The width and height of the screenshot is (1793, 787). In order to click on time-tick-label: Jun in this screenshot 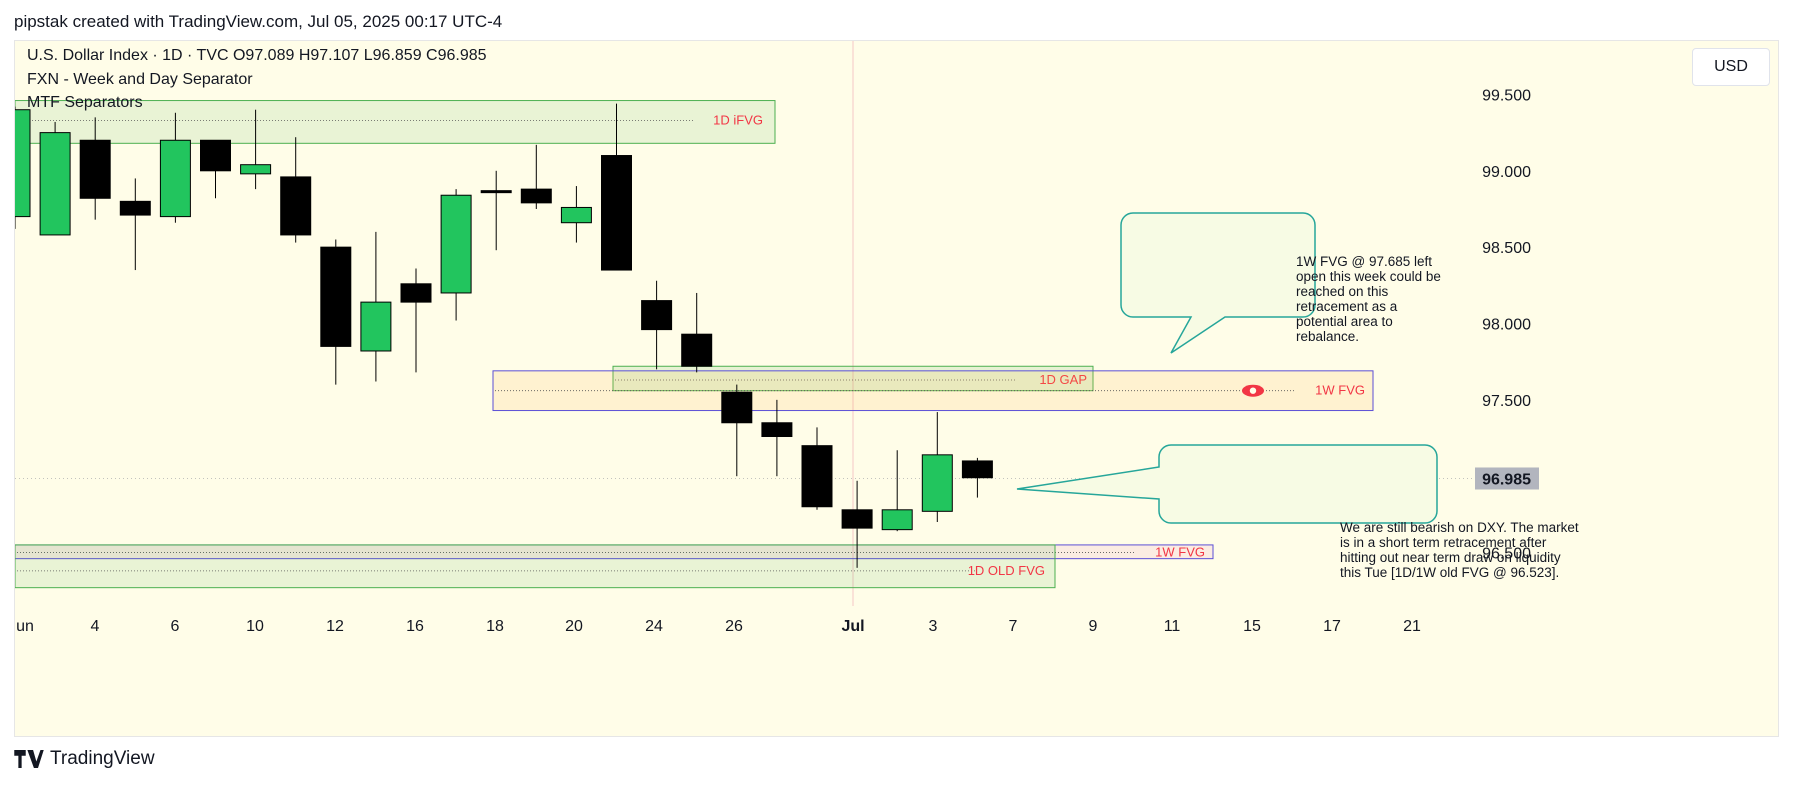, I will do `click(24, 626)`.